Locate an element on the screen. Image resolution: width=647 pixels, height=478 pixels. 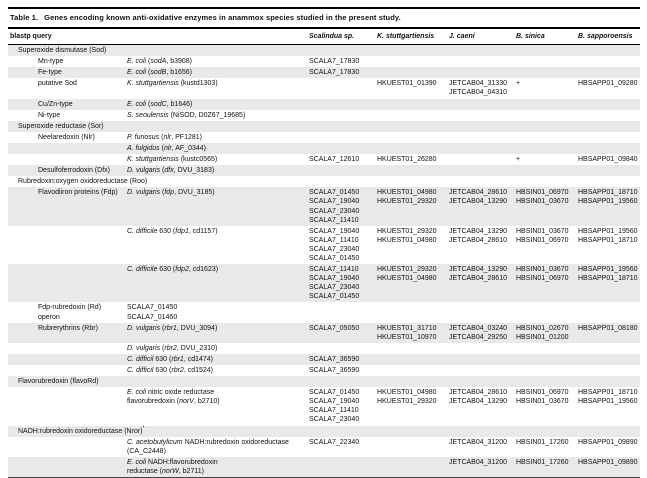
table-row: A. fulgidus (nlr, AF_0344) is located at coordinates (324, 148).